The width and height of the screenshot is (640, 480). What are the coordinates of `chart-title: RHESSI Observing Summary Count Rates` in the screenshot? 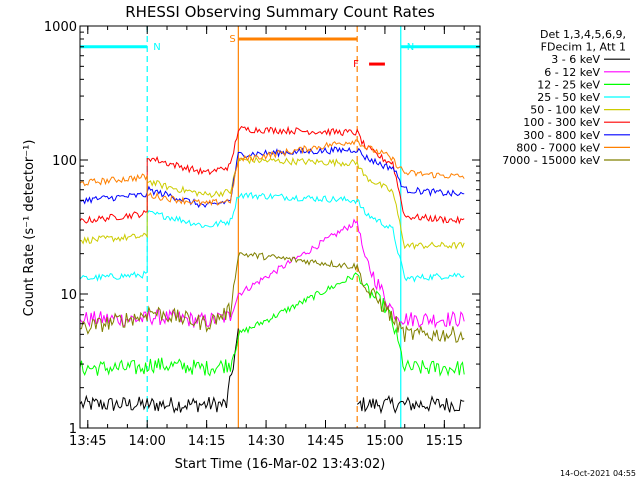 It's located at (280, 12).